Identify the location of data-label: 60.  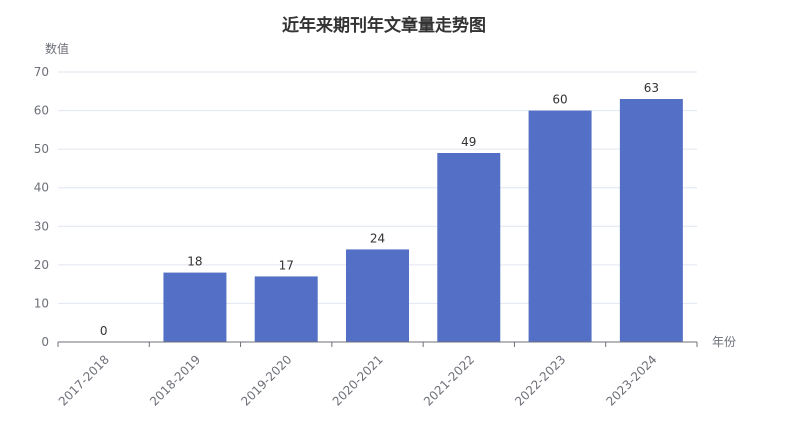
(559, 100).